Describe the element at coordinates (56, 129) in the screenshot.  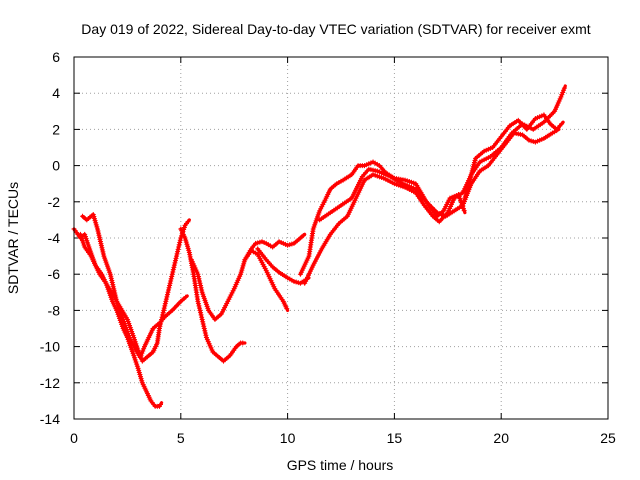
I see `y-tick-label: 2` at that location.